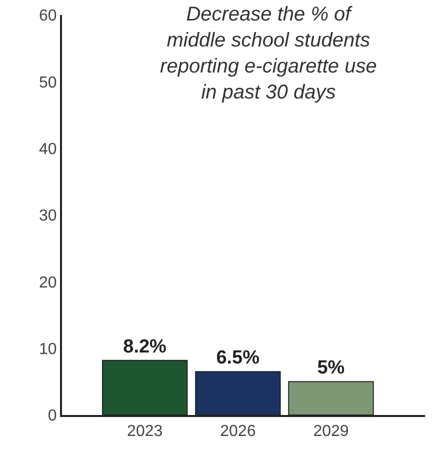  What do you see at coordinates (145, 347) in the screenshot?
I see `data-label: 8.2%` at bounding box center [145, 347].